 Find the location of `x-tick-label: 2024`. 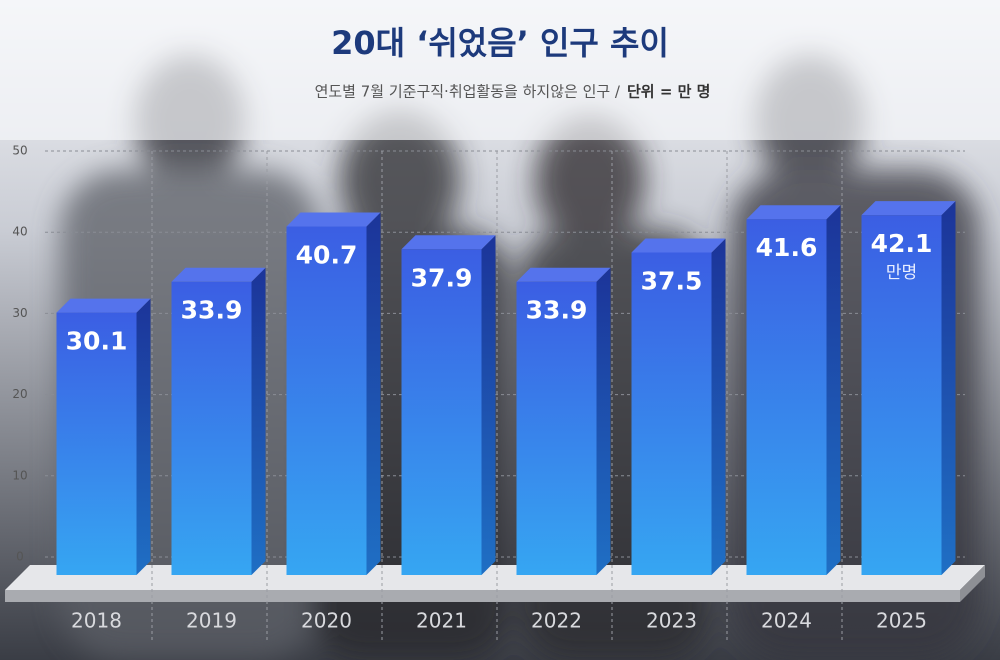

x-tick-label: 2024 is located at coordinates (786, 621).